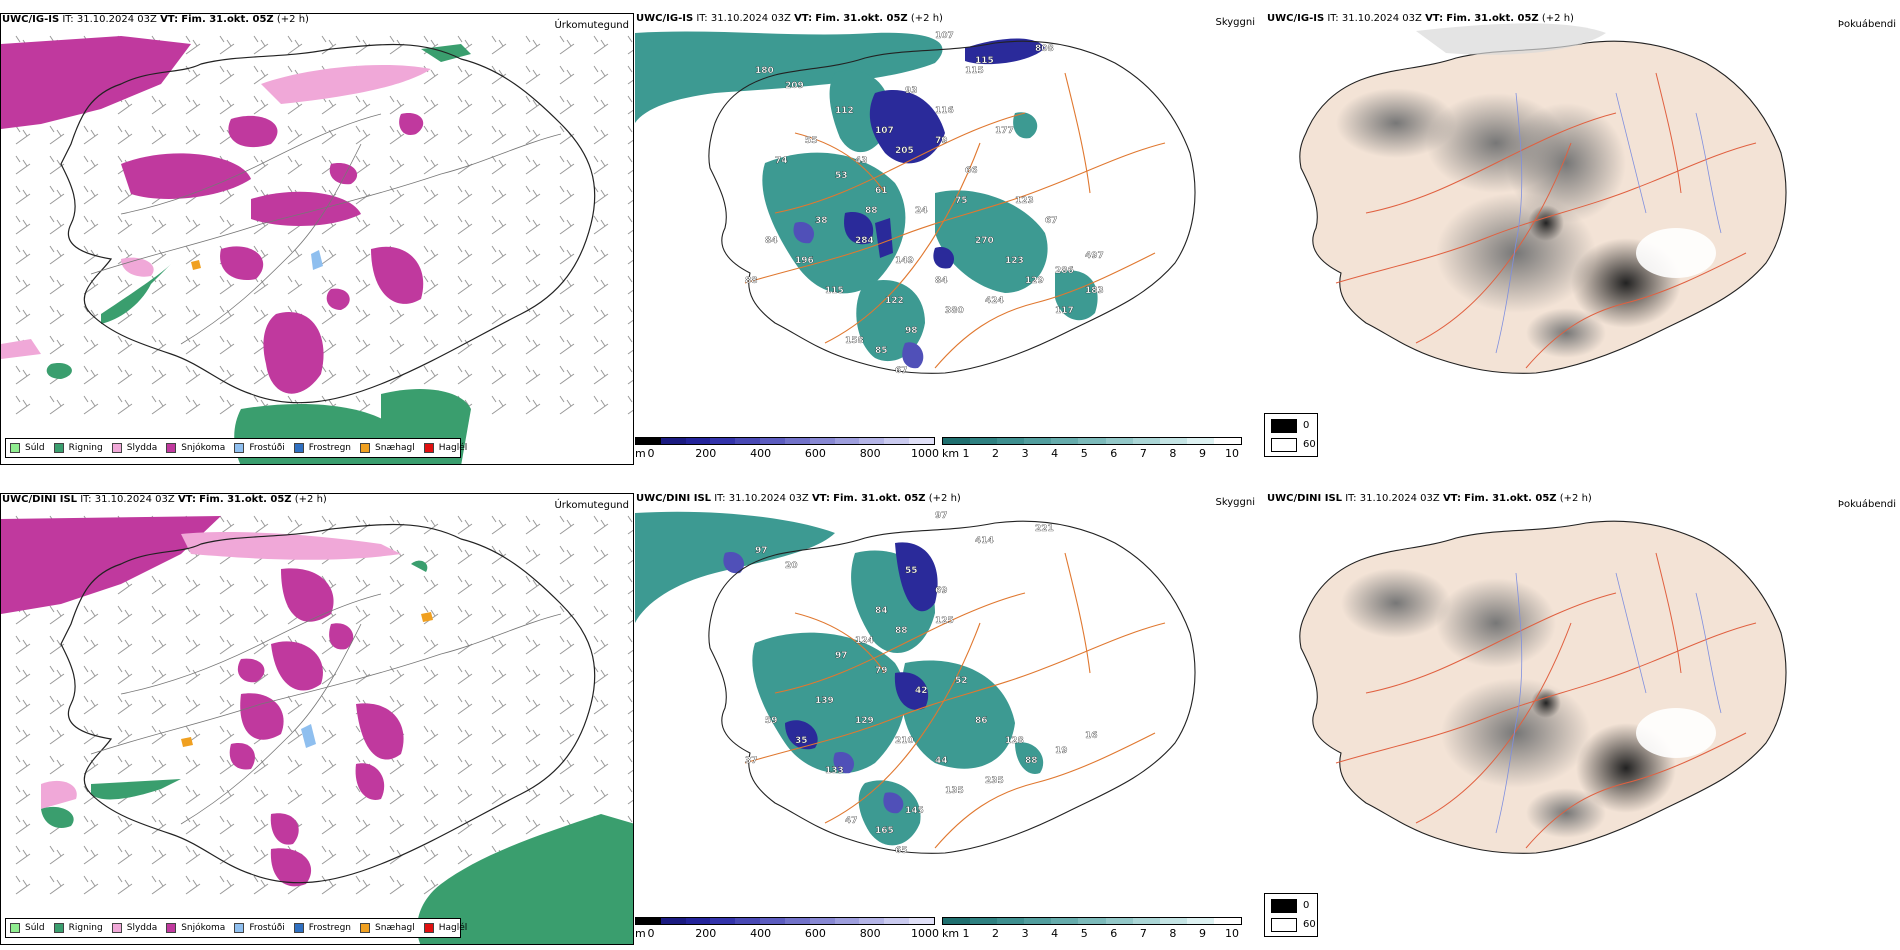  What do you see at coordinates (864, 241) in the screenshot?
I see `cloud-base-value: 284` at bounding box center [864, 241].